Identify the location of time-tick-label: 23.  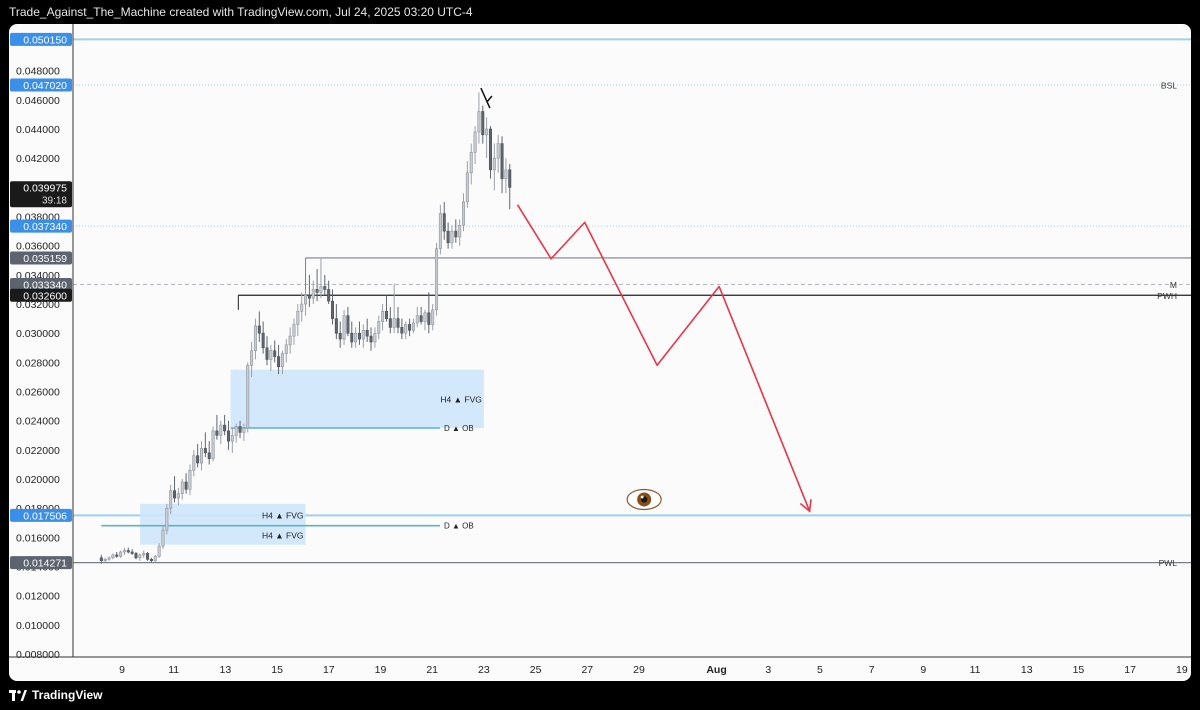
(484, 670).